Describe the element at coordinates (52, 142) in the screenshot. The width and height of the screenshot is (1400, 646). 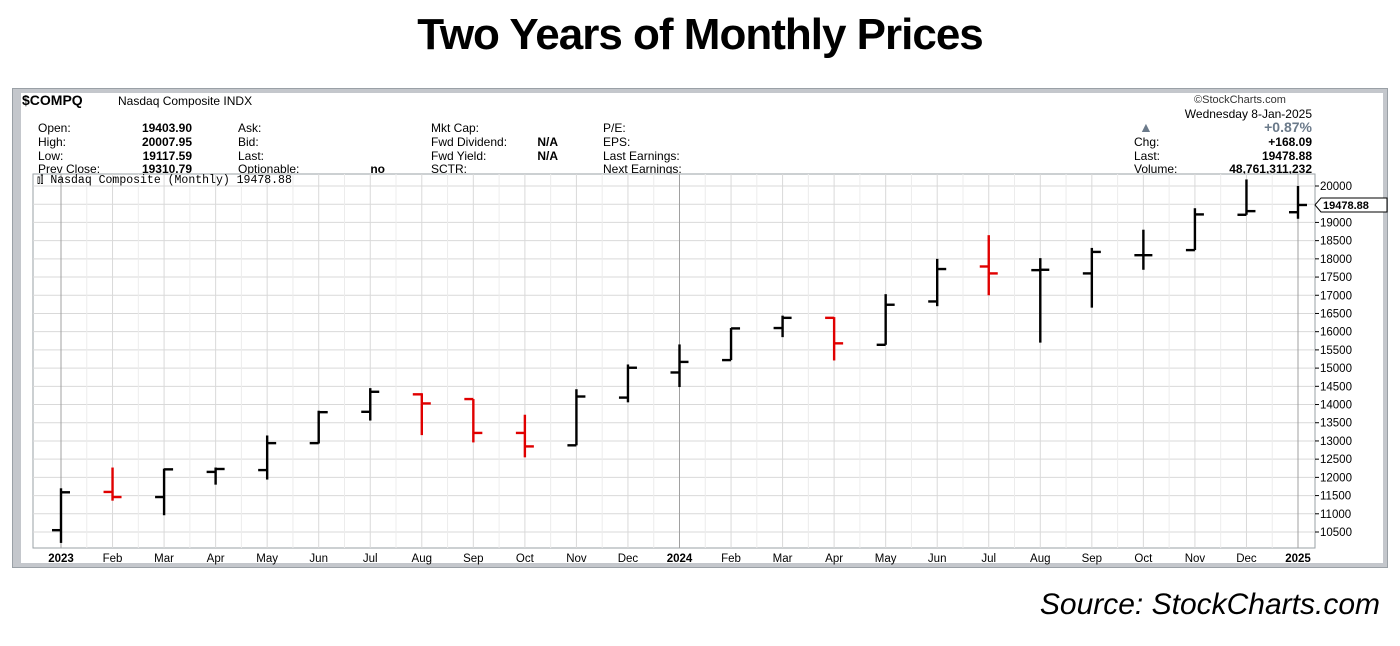
I see `high-label: High:` at that location.